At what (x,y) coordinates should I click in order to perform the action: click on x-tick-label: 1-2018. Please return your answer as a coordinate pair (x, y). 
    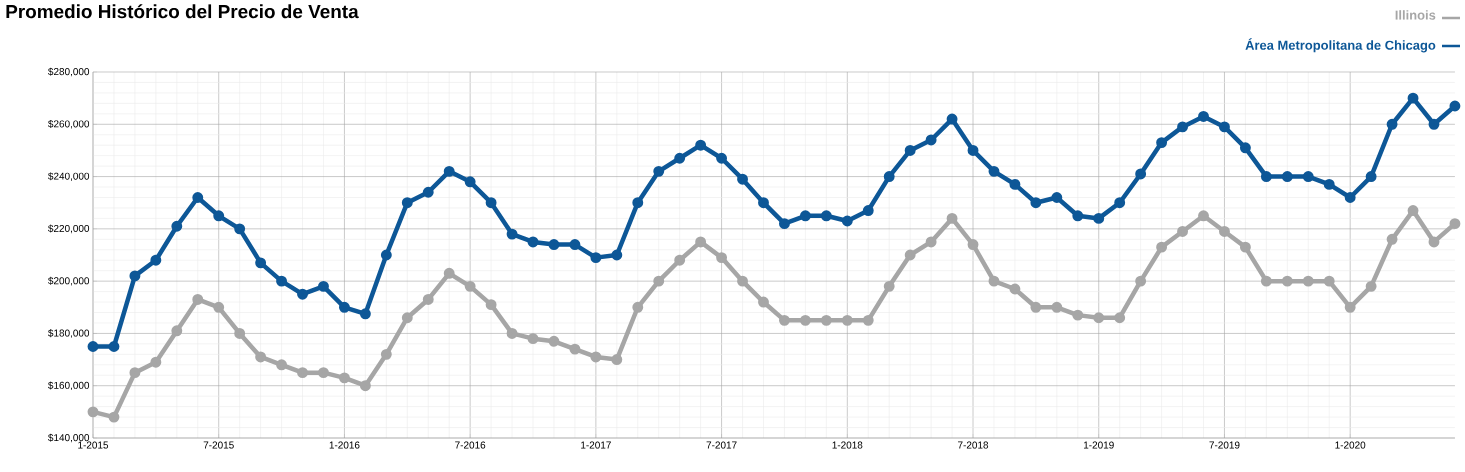
    Looking at the image, I should click on (847, 445).